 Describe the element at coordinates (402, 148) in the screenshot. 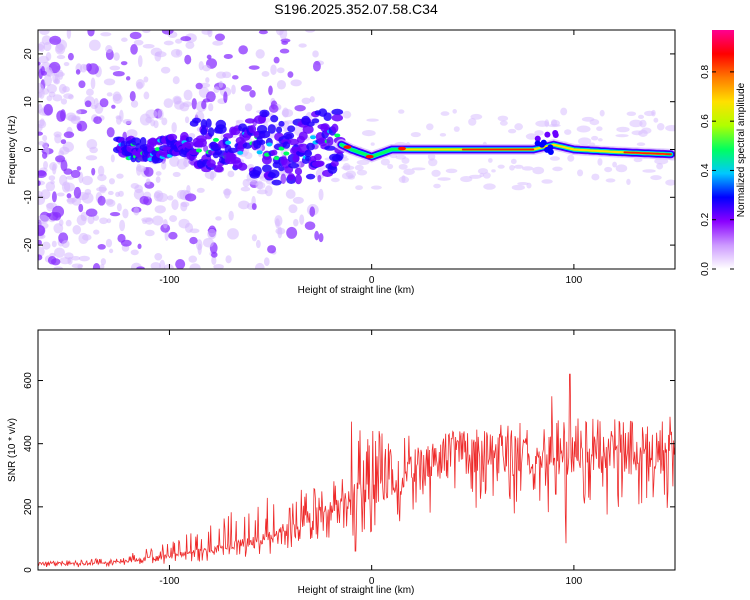

I see `spectrogram-hot-spot` at that location.